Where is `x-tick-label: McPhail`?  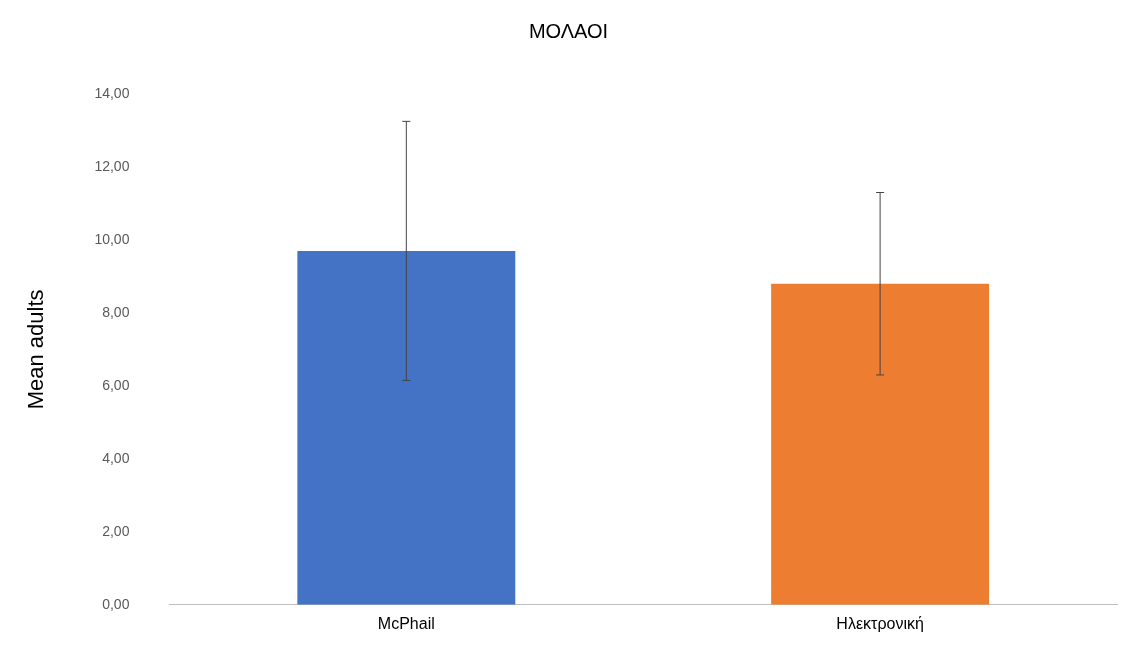
x-tick-label: McPhail is located at coordinates (406, 623).